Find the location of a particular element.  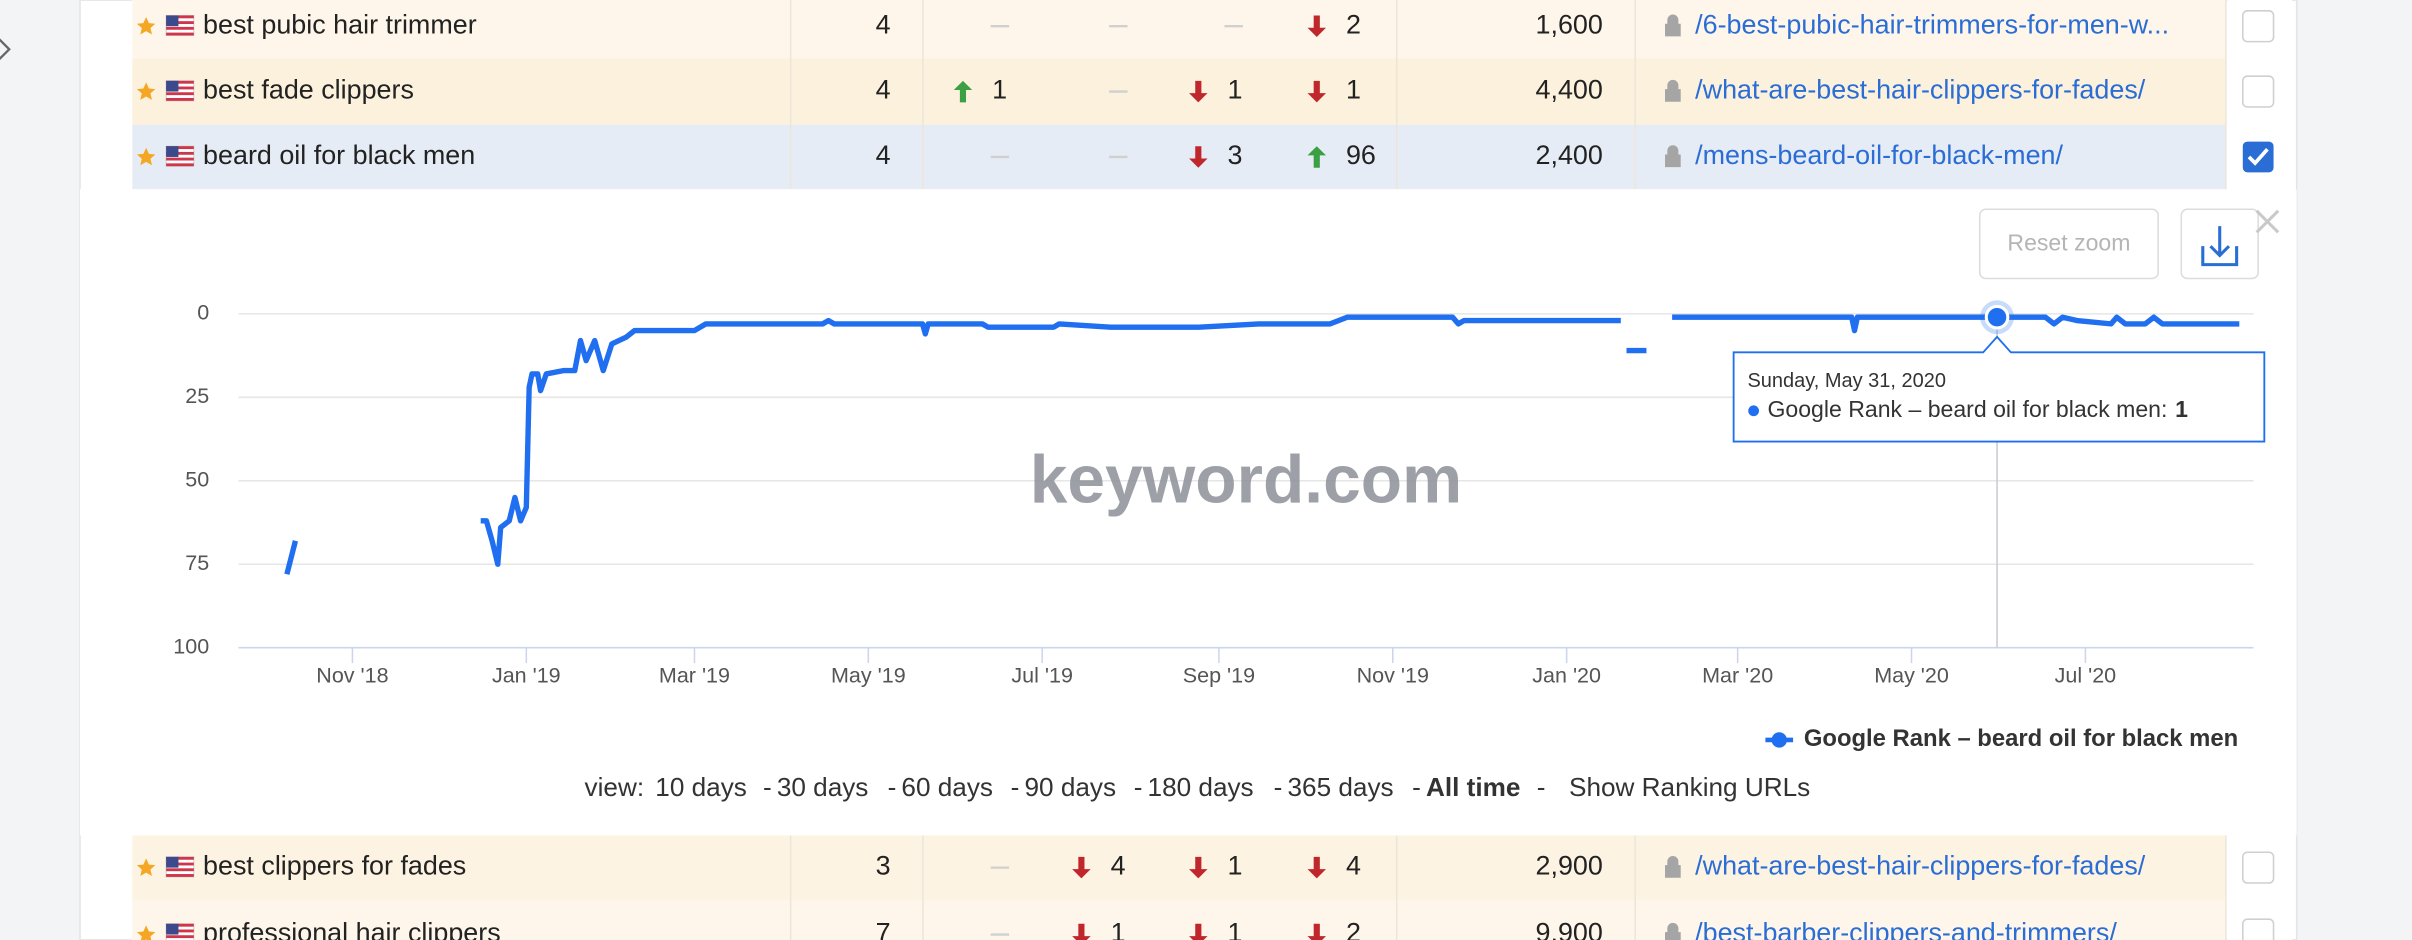

view-option: 365 days is located at coordinates (1341, 787).